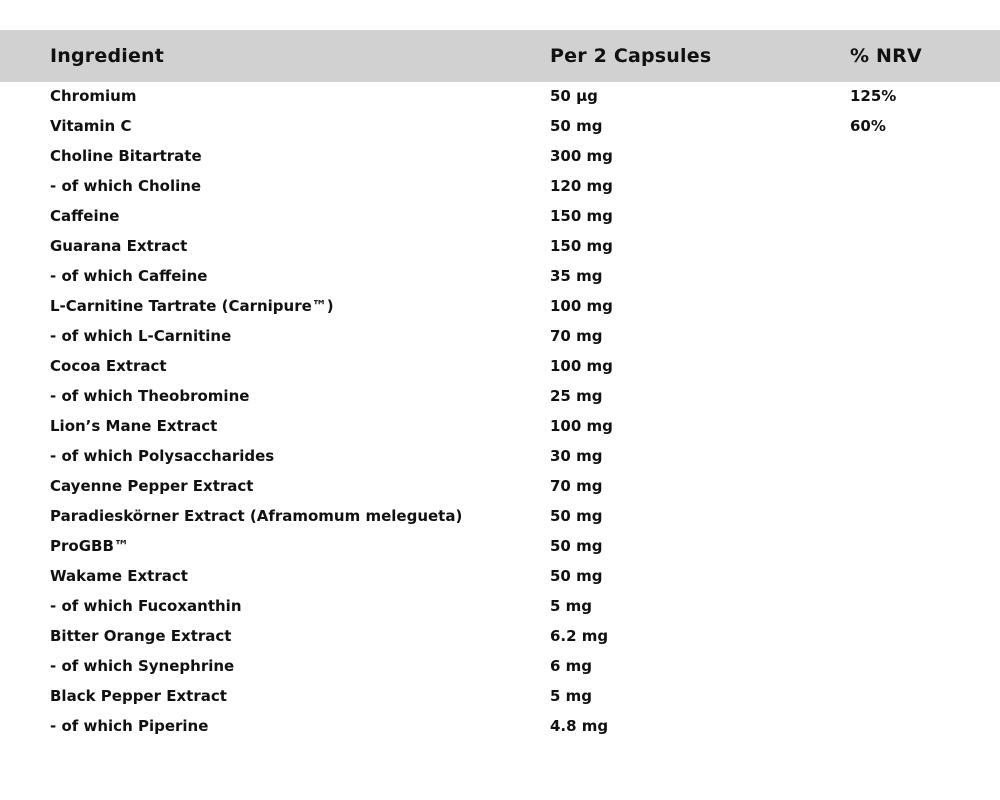  What do you see at coordinates (500, 486) in the screenshot?
I see `table-row: Cayenne Pepper Extract 70 mg` at bounding box center [500, 486].